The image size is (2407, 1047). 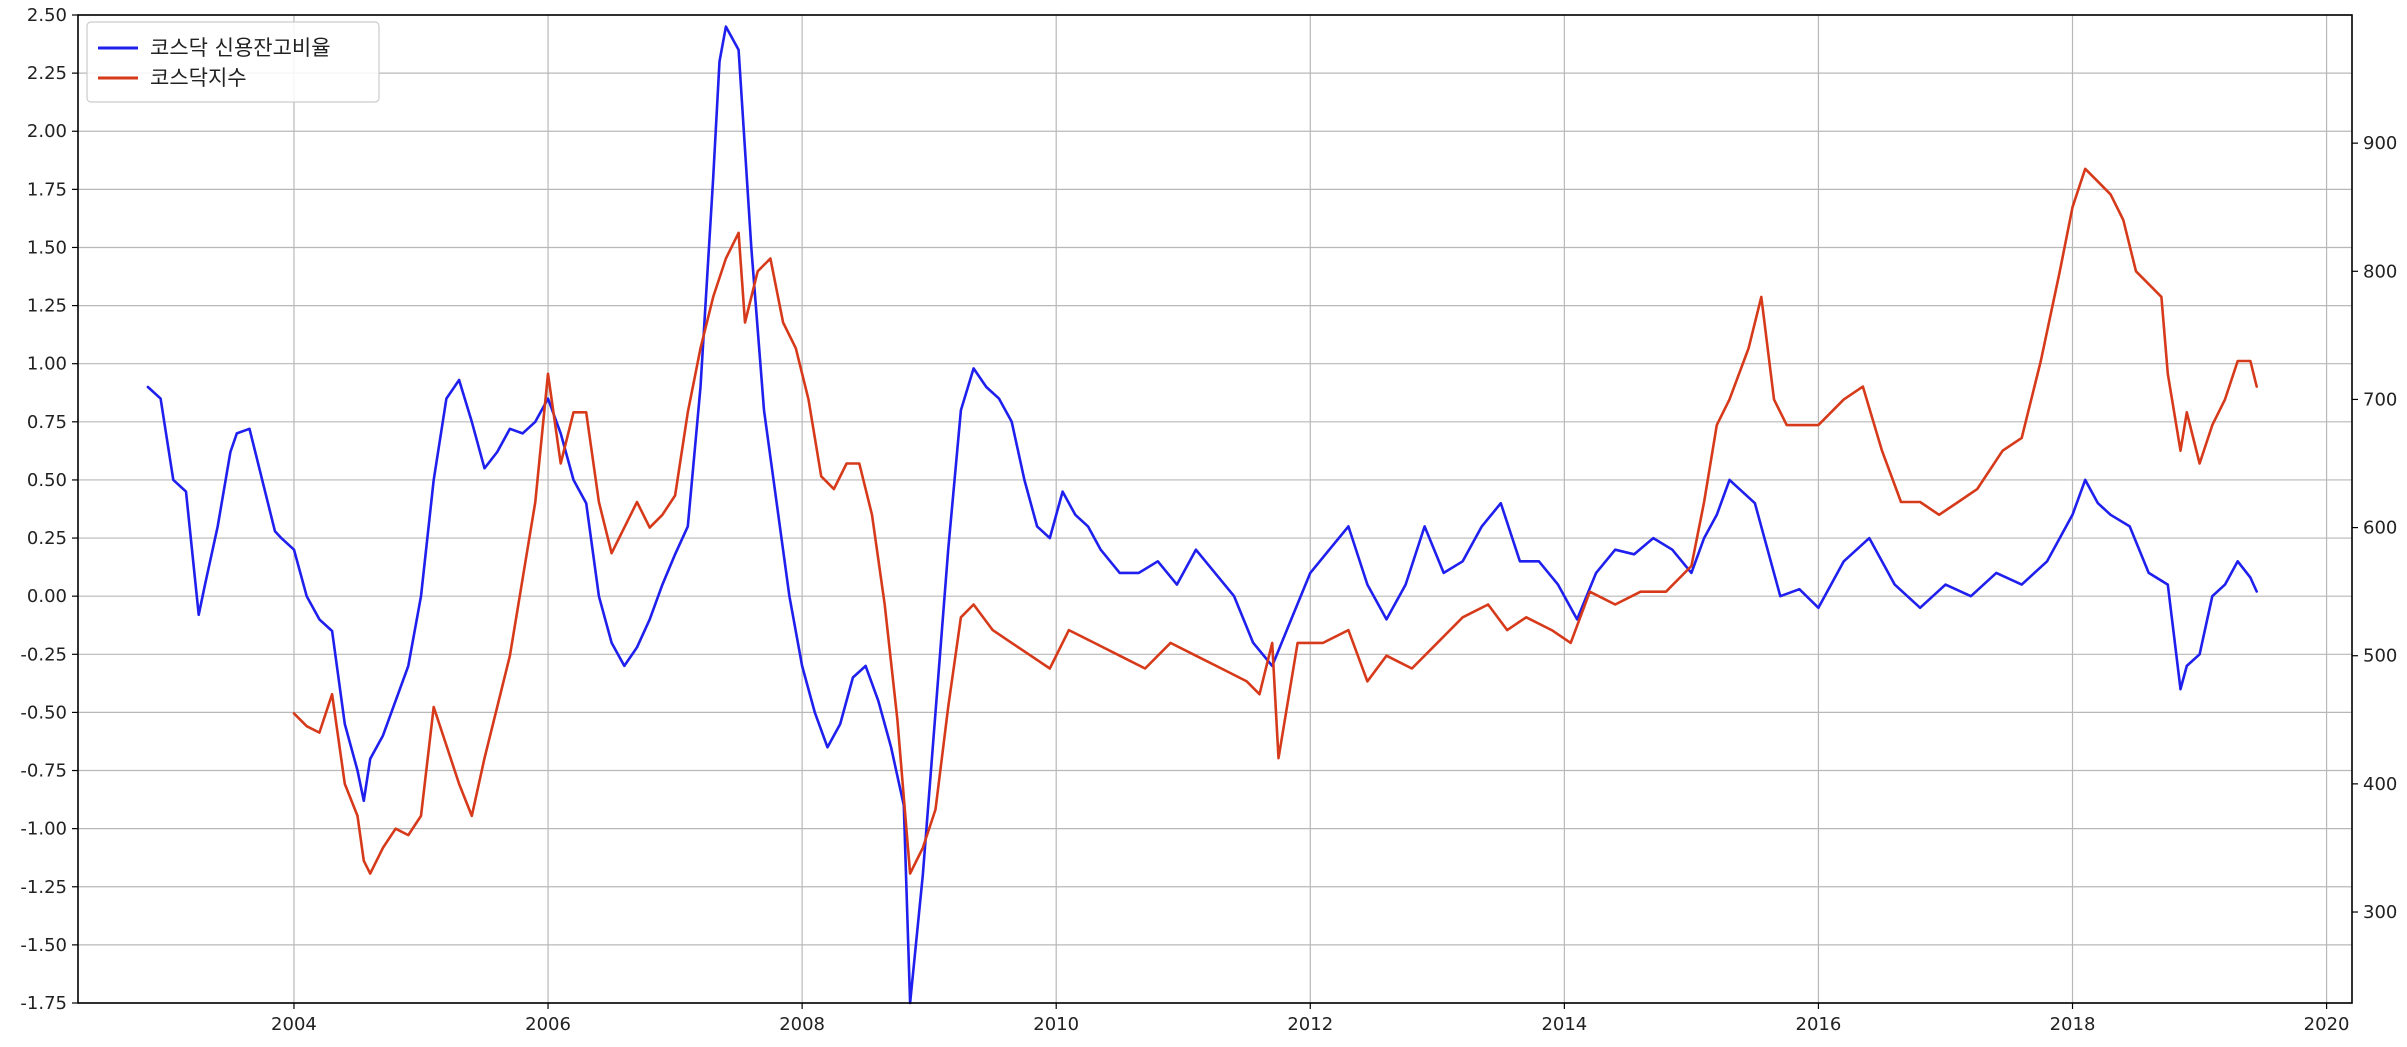 I want to click on legend: 코스닥 신용잔고비율 코스닥지수, so click(x=233, y=62).